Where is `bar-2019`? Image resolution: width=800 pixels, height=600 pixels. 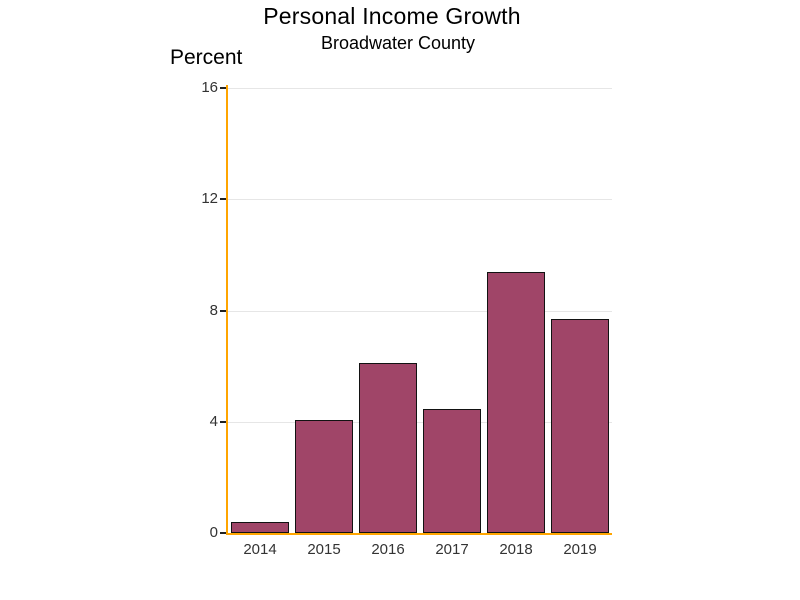 bar-2019 is located at coordinates (580, 425).